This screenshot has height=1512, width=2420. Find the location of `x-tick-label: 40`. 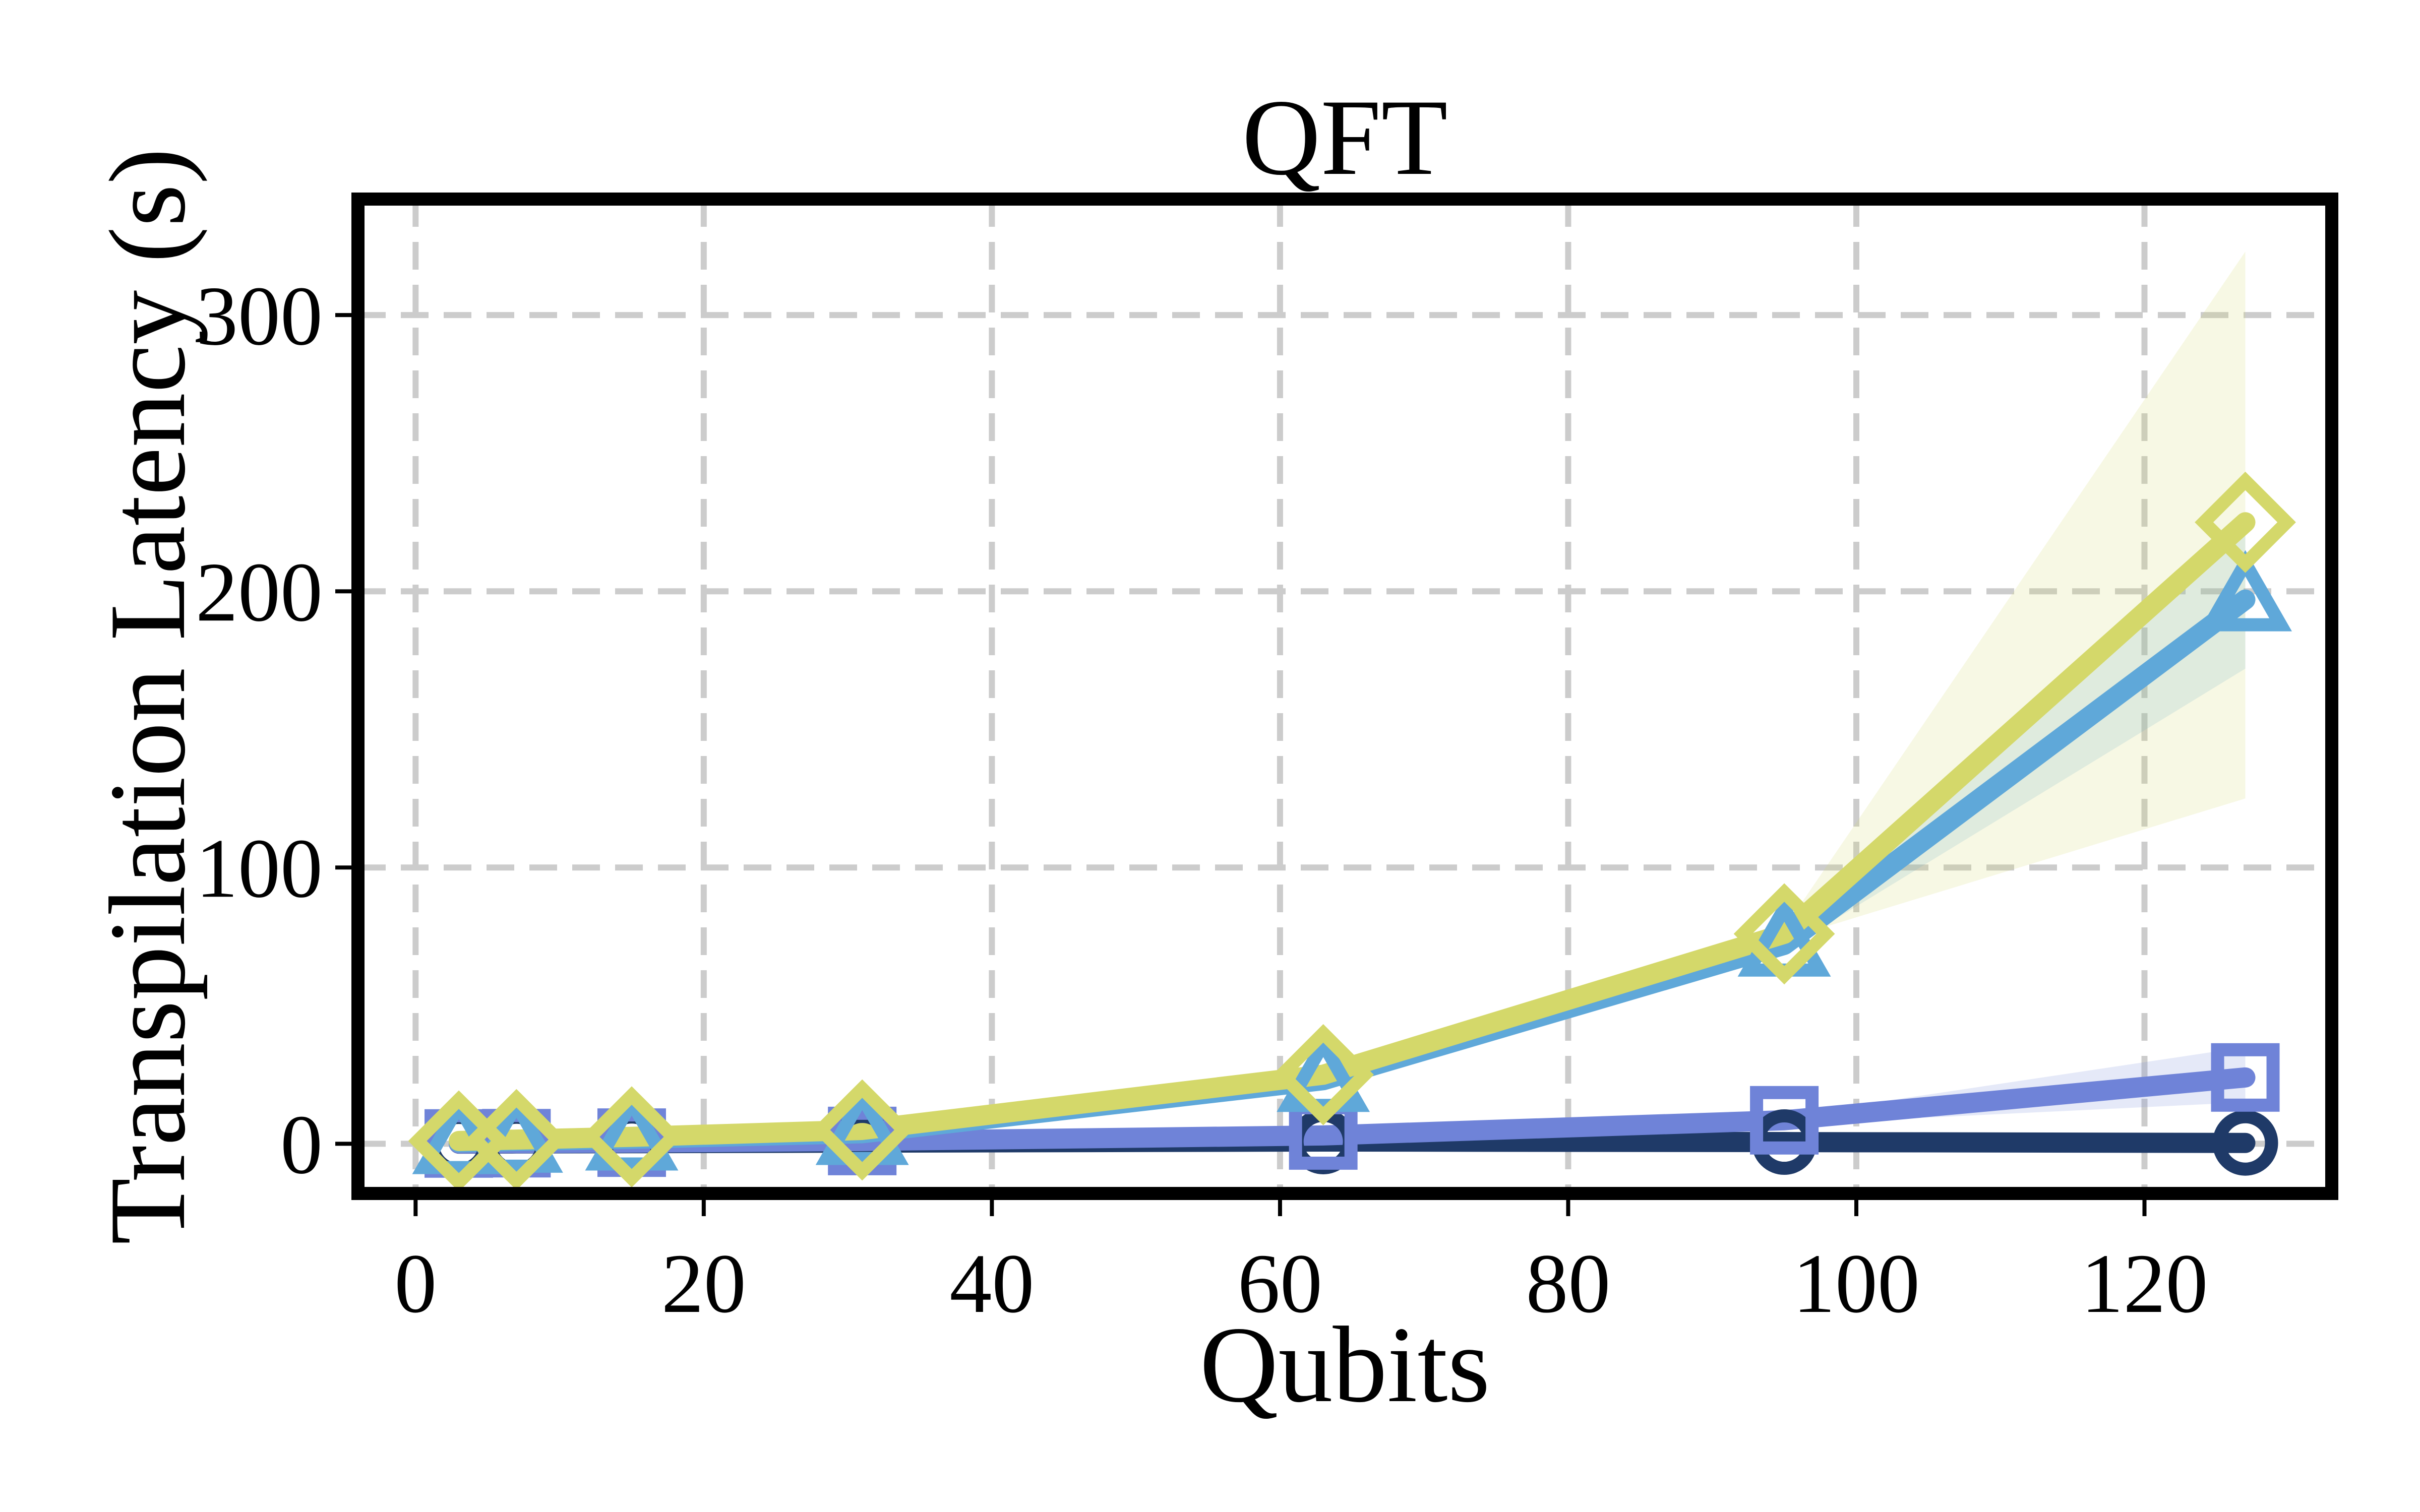

x-tick-label: 40 is located at coordinates (991, 1284).